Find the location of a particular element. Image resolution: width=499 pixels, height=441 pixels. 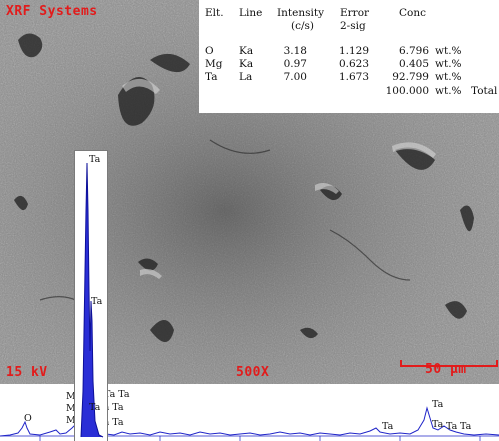

row-element: Ta is located at coordinates (211, 77).